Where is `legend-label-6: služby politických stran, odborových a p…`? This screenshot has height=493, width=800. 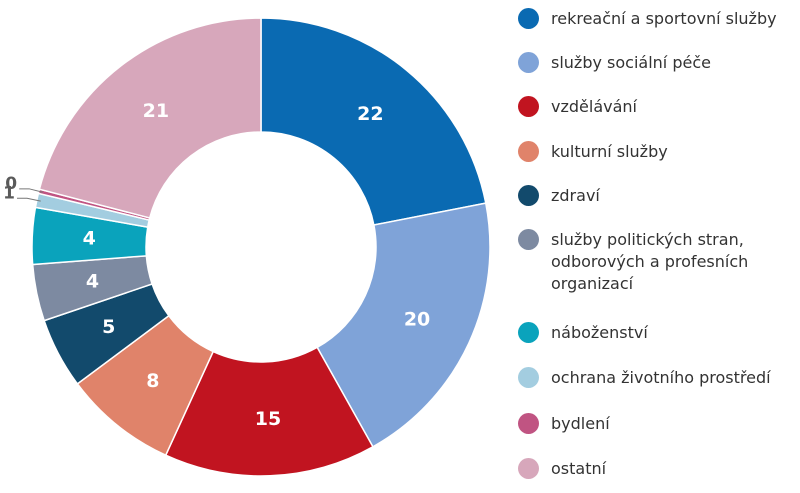
legend-label-6: služby politických stran, odborových a p… is located at coordinates (650, 261).